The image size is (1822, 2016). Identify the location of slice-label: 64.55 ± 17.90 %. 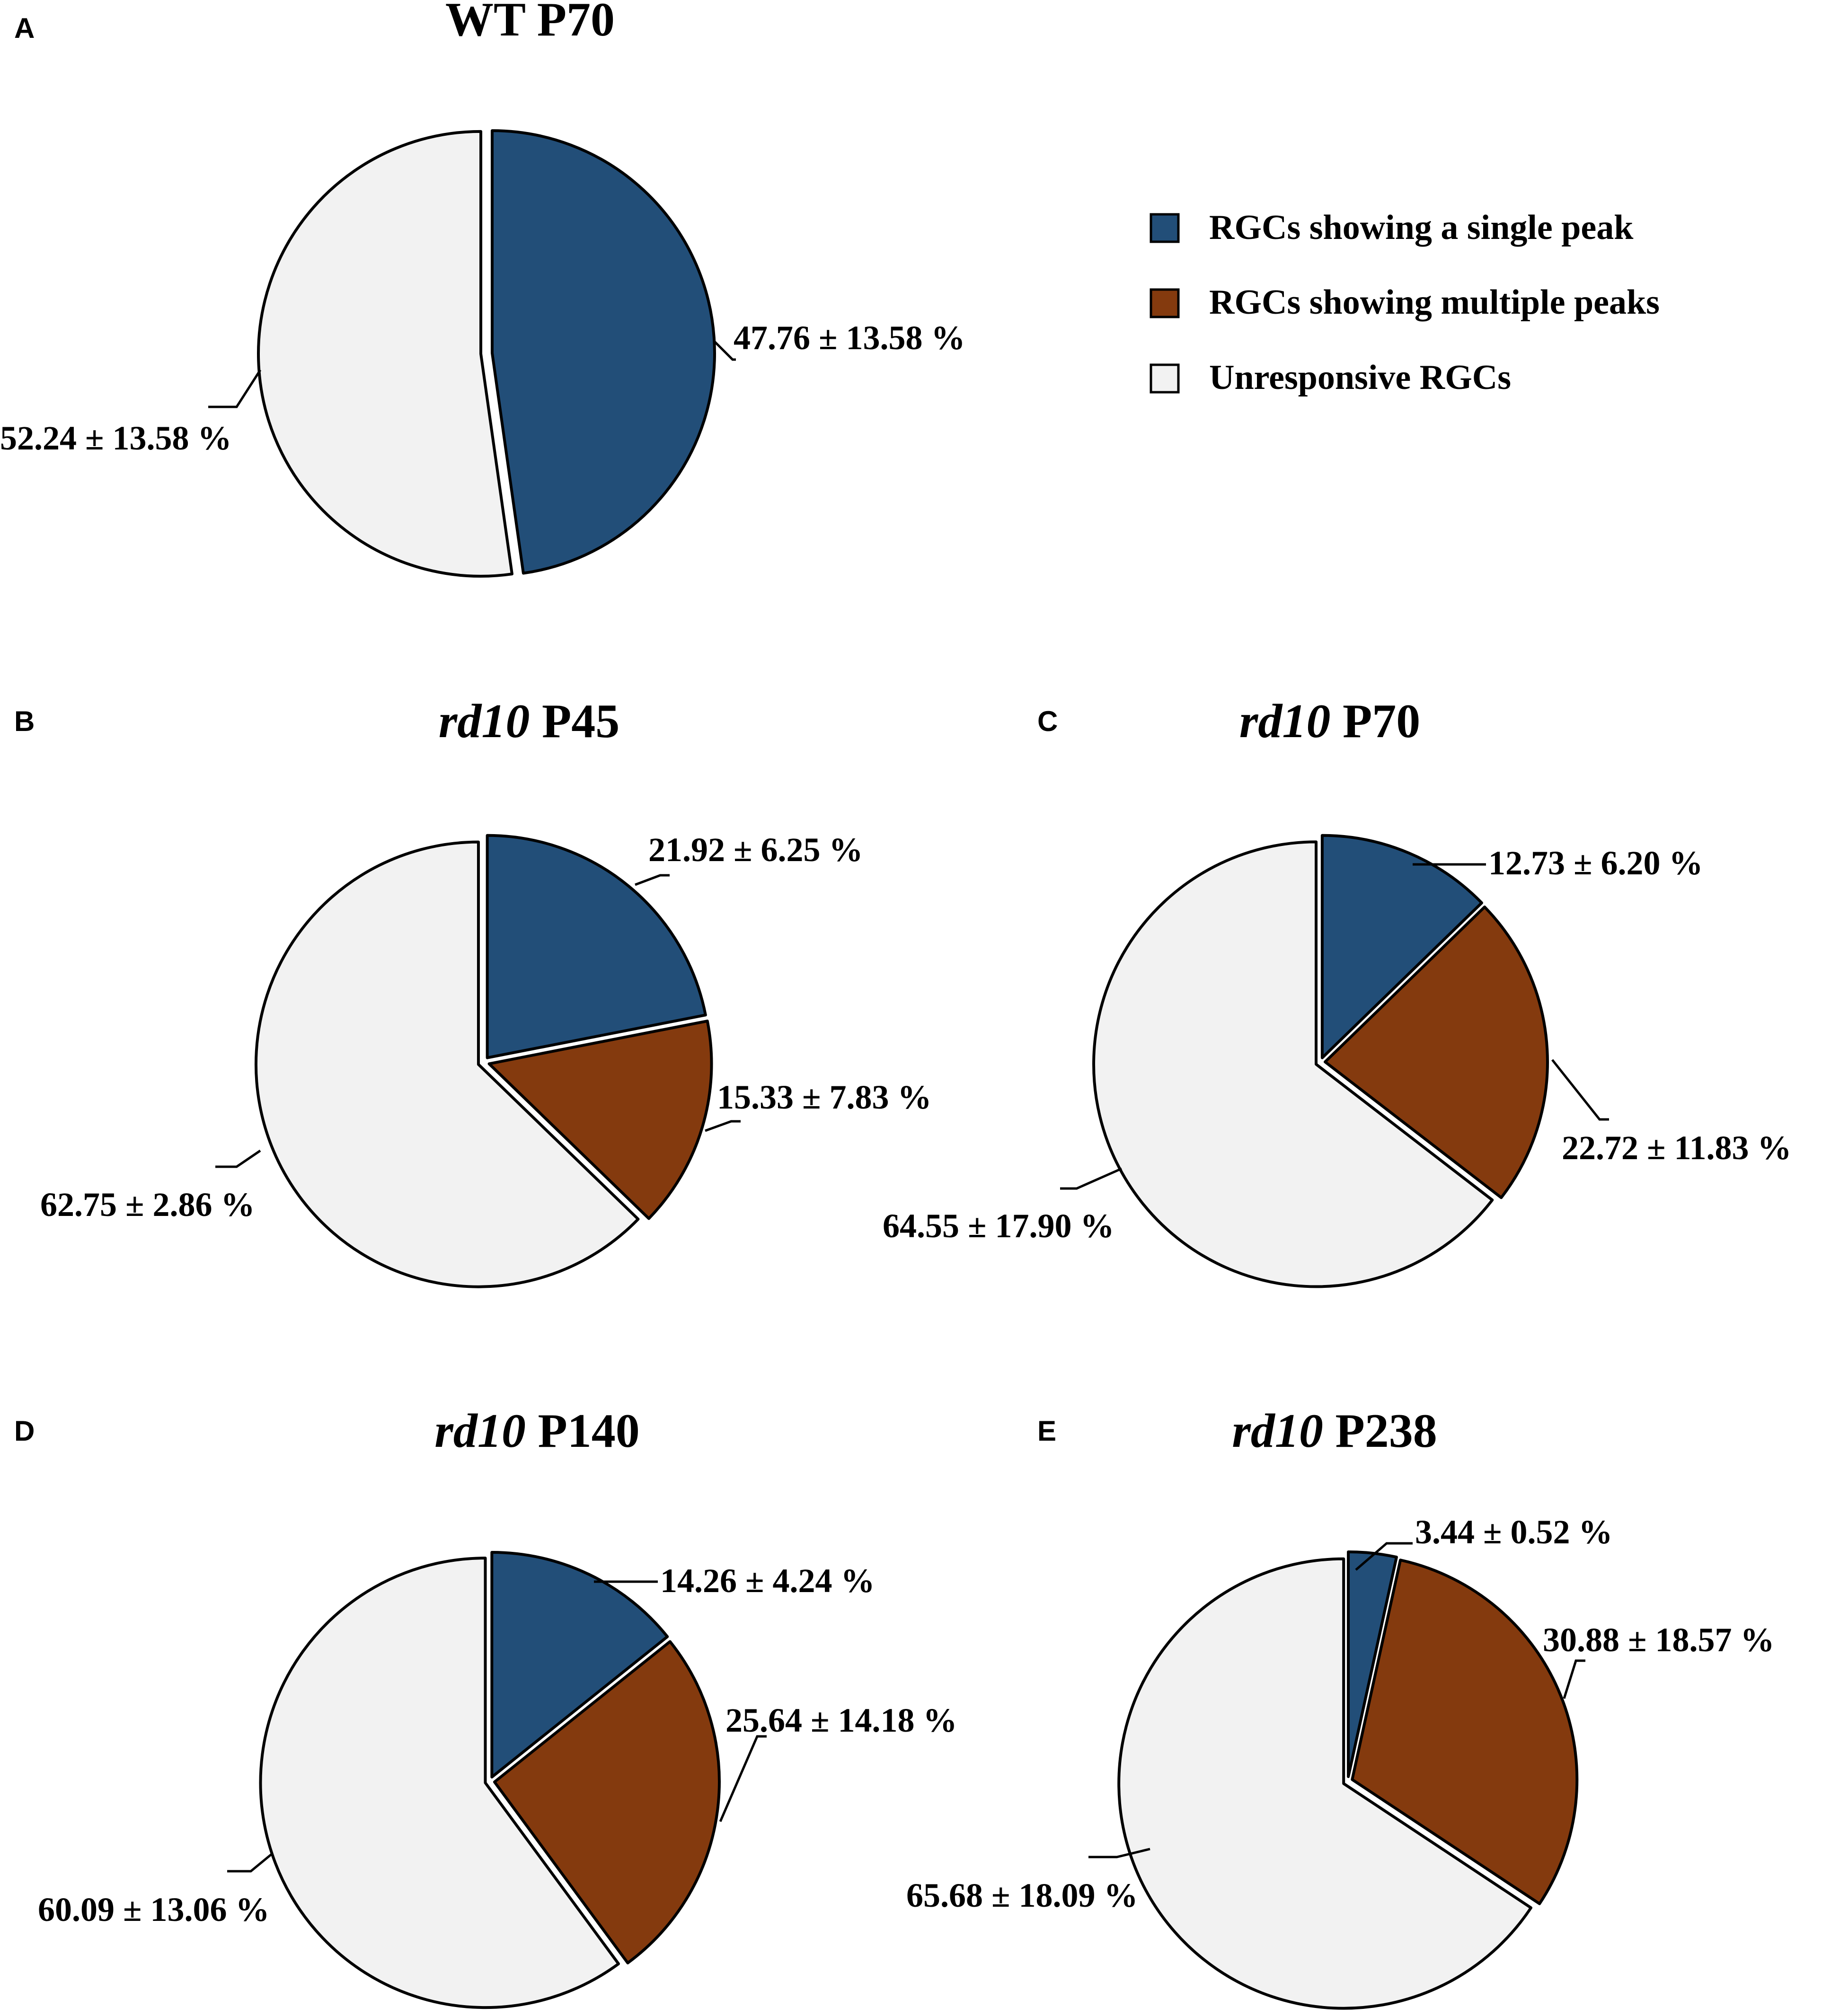
(998, 1226).